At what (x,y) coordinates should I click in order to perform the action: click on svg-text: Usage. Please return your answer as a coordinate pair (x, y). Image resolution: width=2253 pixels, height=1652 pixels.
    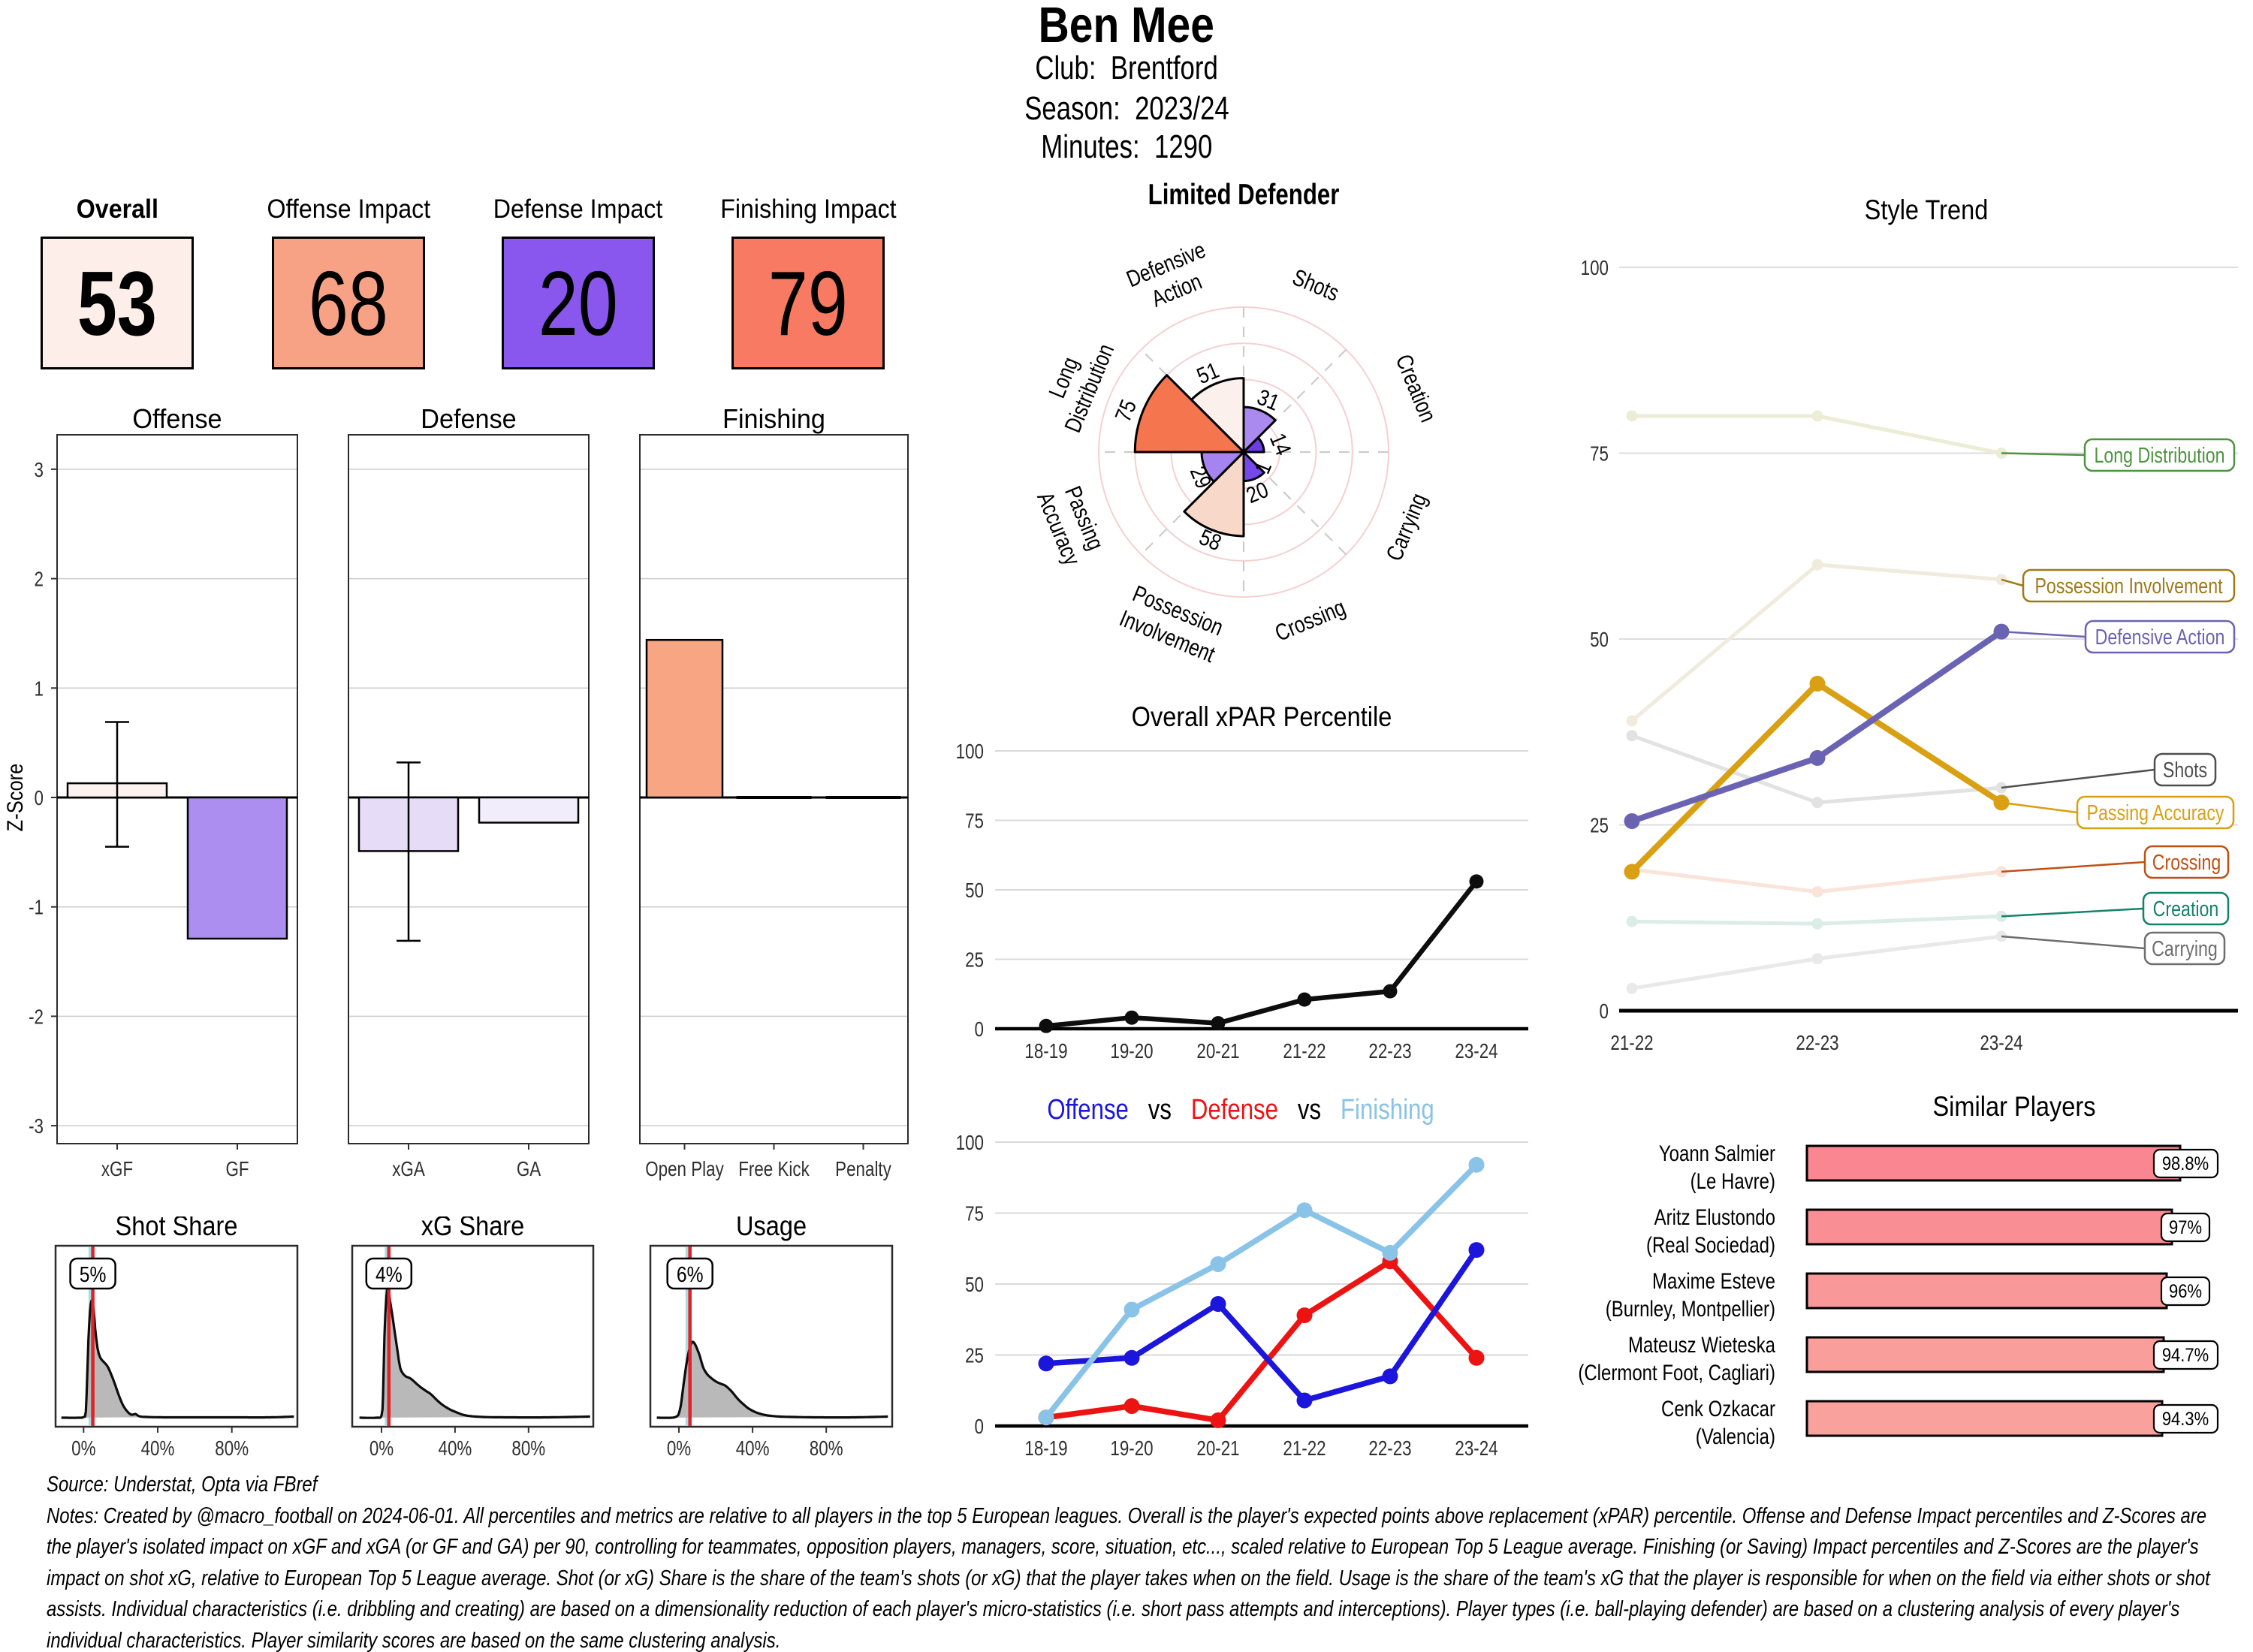
    Looking at the image, I should click on (771, 1228).